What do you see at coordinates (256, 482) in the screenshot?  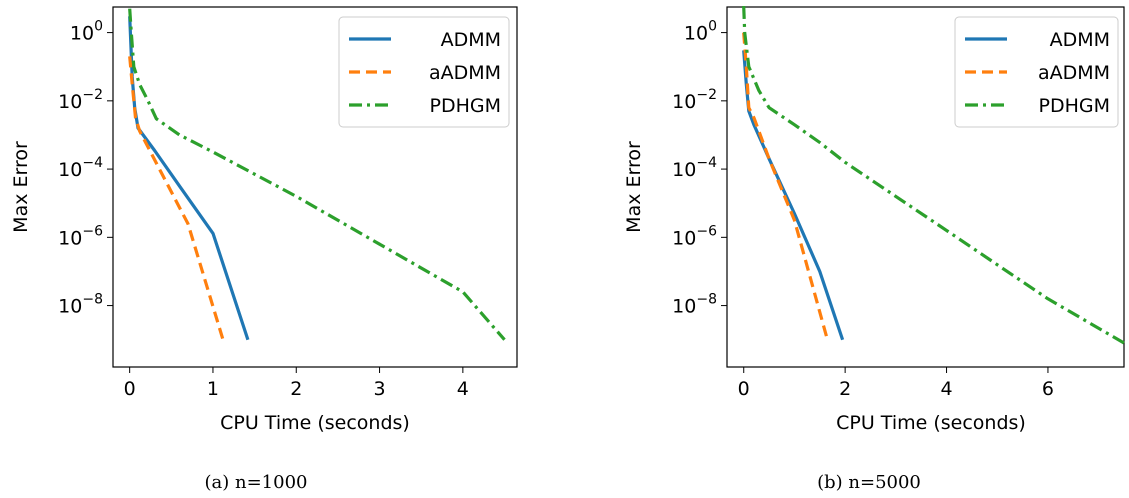 I see `caption: (a) n=1000` at bounding box center [256, 482].